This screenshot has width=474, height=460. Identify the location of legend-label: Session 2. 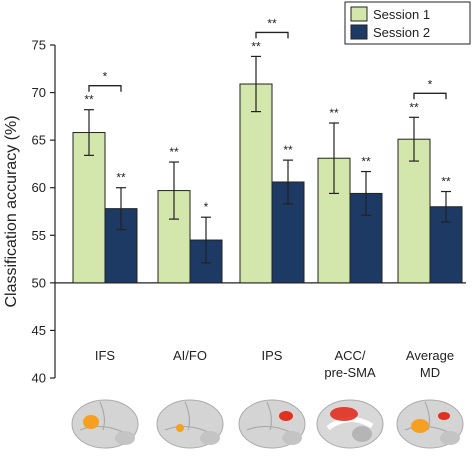
(401, 32).